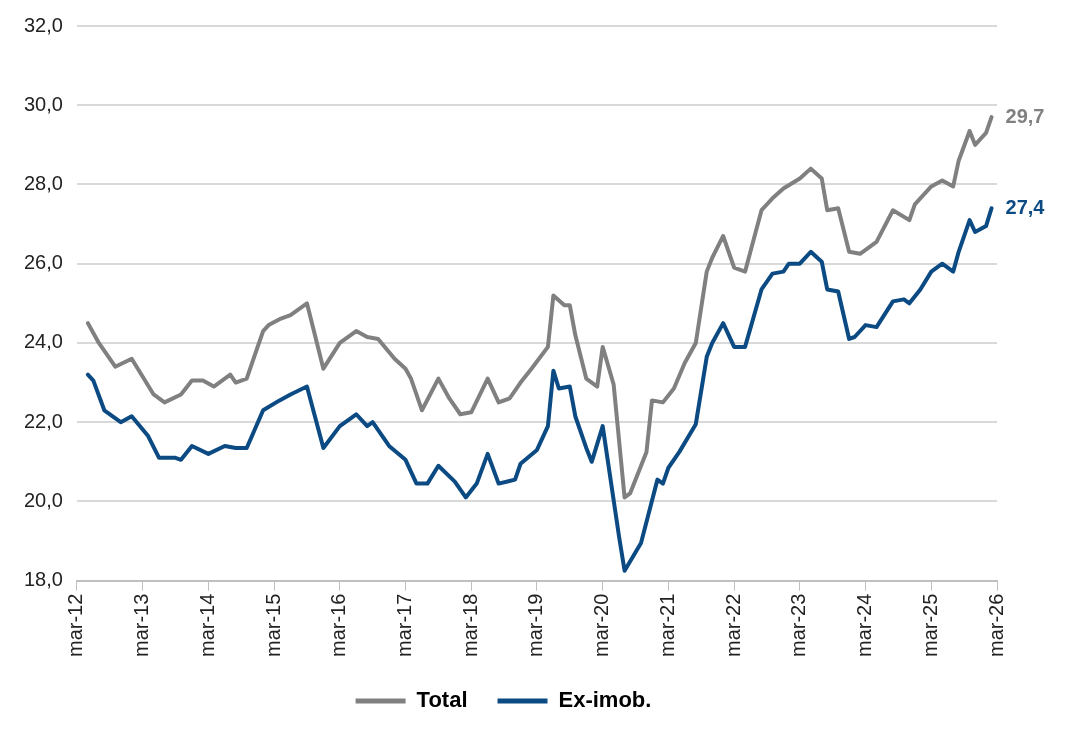 This screenshot has height=730, width=1082. Describe the element at coordinates (798, 625) in the screenshot. I see `x-tick-label: mar-23` at that location.